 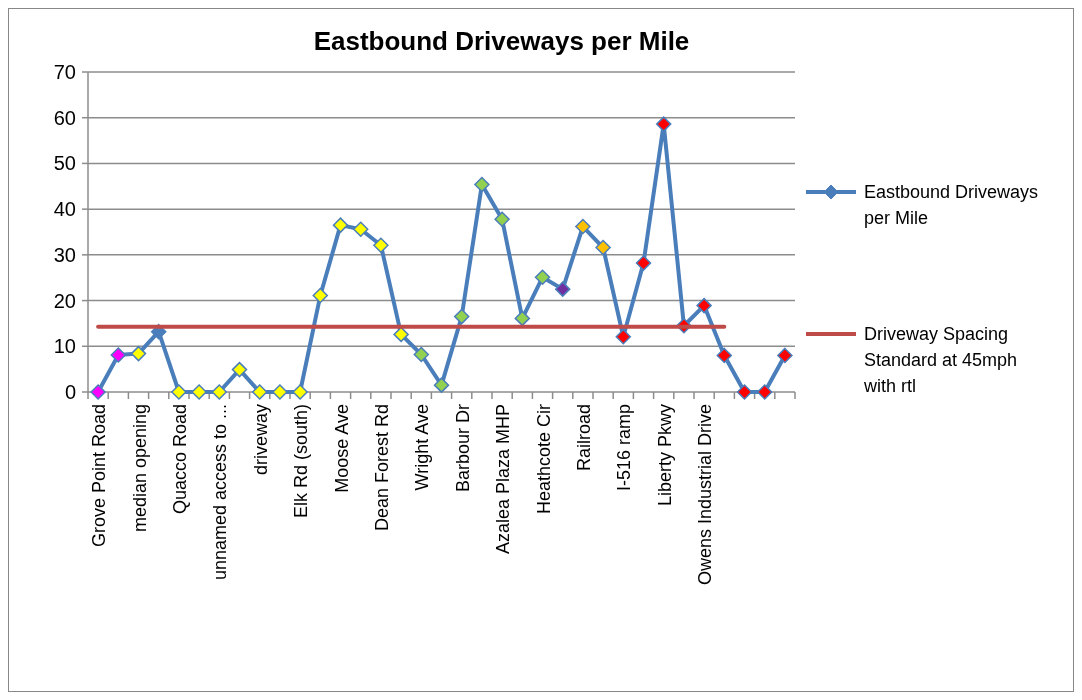 I want to click on x-tick-label: I-516 ramp, so click(x=624, y=448).